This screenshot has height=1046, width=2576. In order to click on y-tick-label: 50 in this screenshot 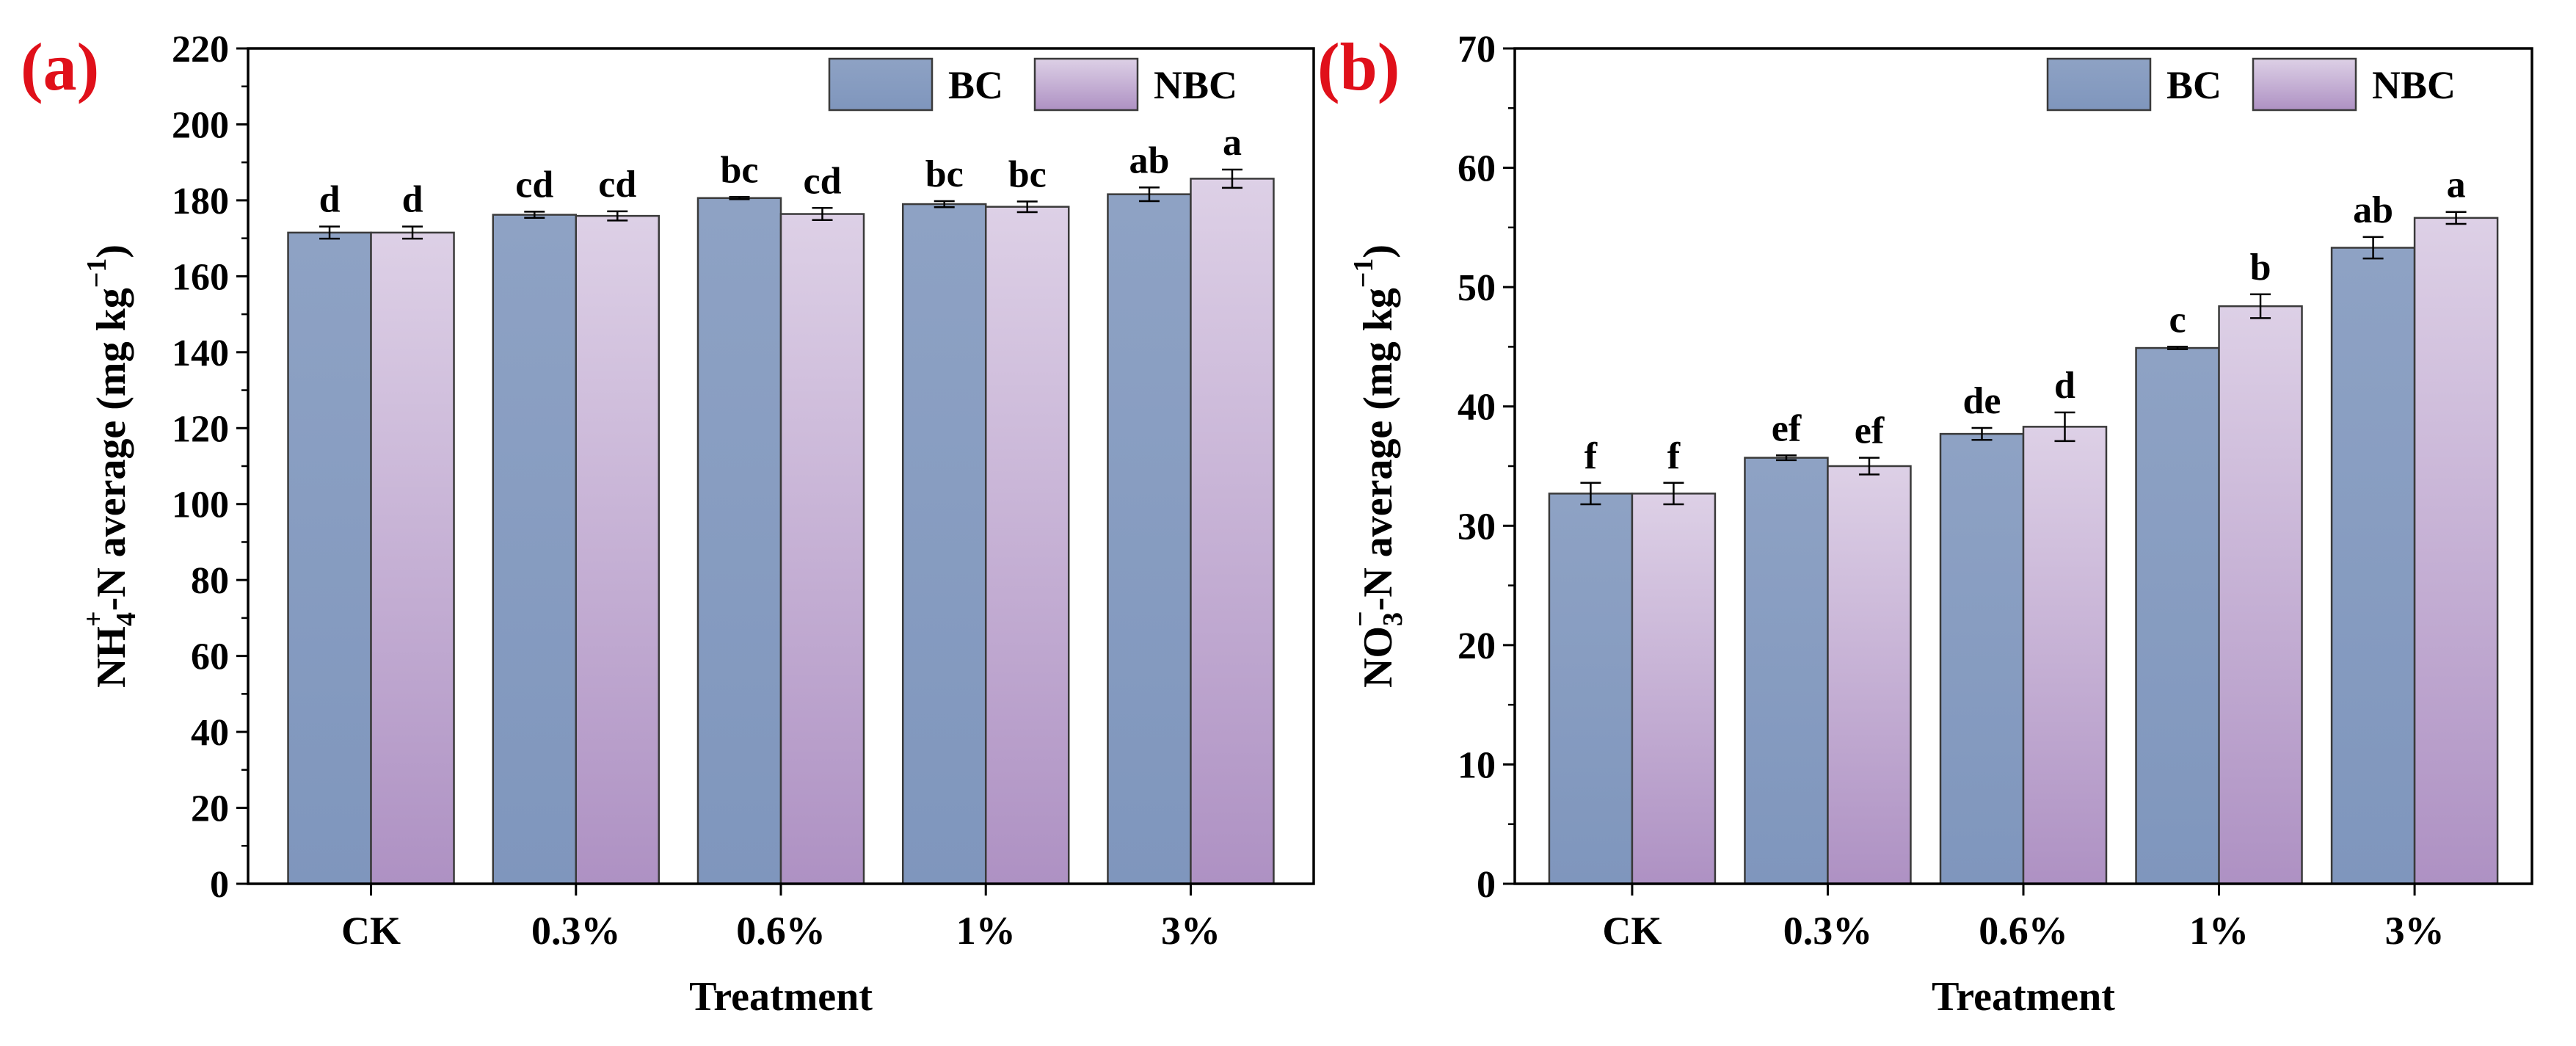, I will do `click(1477, 288)`.